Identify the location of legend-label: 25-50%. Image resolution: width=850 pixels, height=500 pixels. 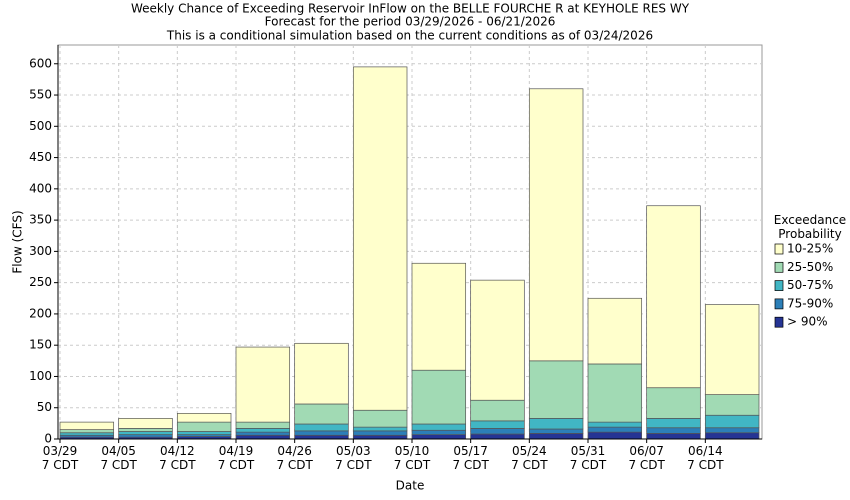
(810, 267).